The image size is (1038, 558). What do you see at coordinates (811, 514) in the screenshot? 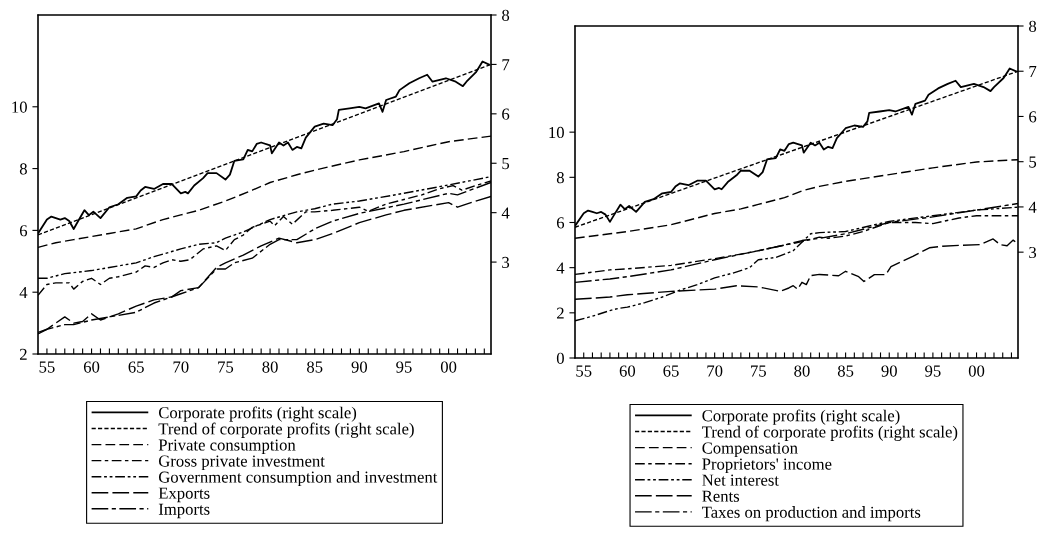
I see `legend-label: Taxes on production and imports` at bounding box center [811, 514].